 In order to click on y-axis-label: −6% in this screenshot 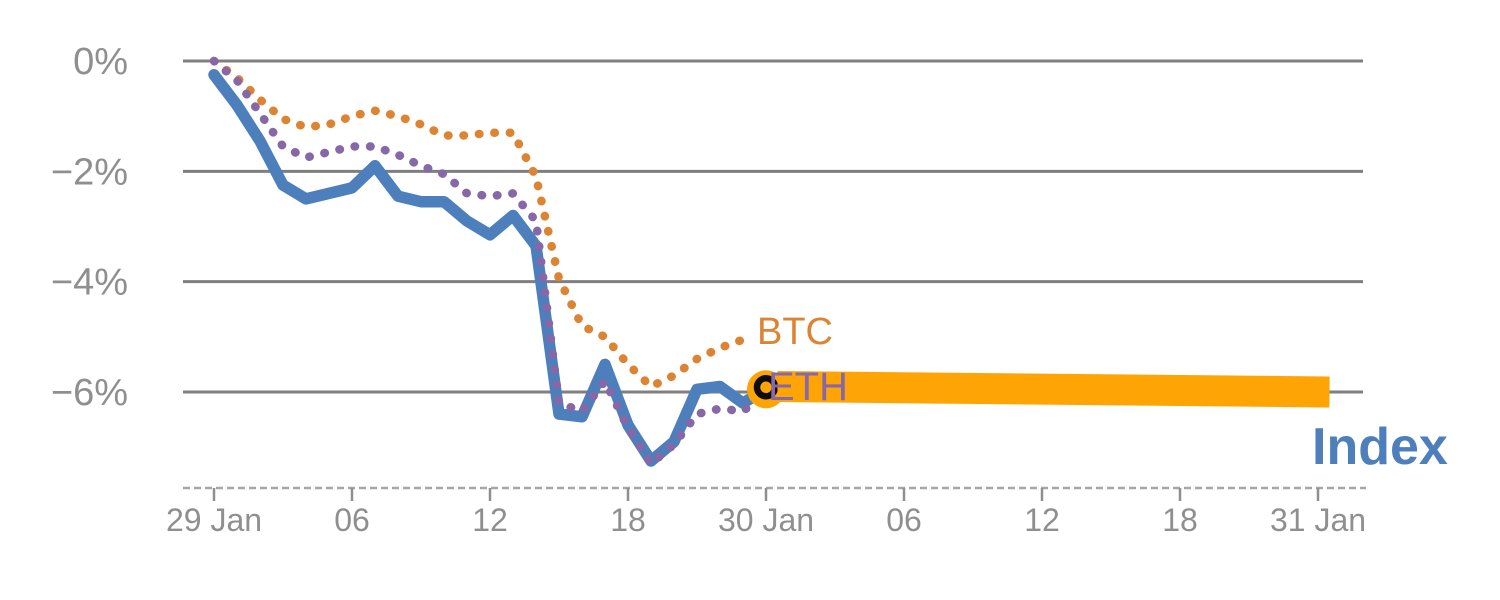, I will do `click(89, 393)`.